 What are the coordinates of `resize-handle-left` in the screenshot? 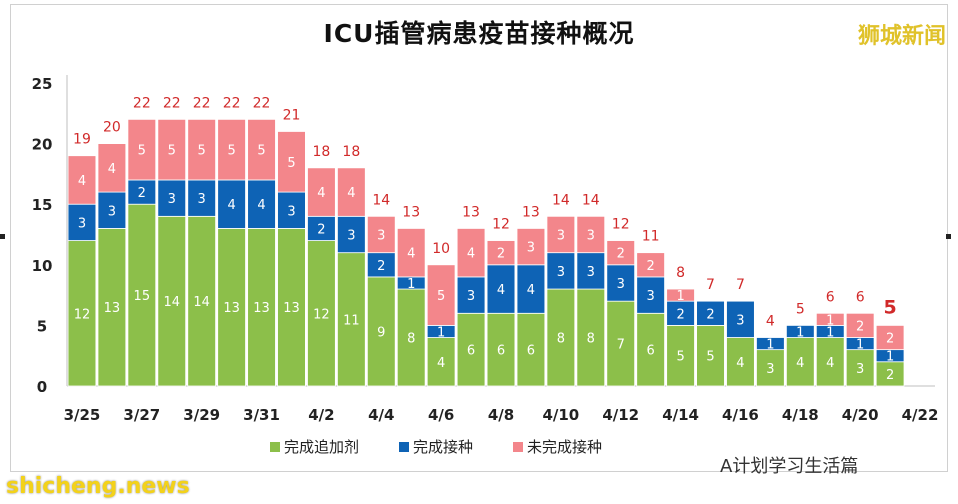 It's located at (2, 236).